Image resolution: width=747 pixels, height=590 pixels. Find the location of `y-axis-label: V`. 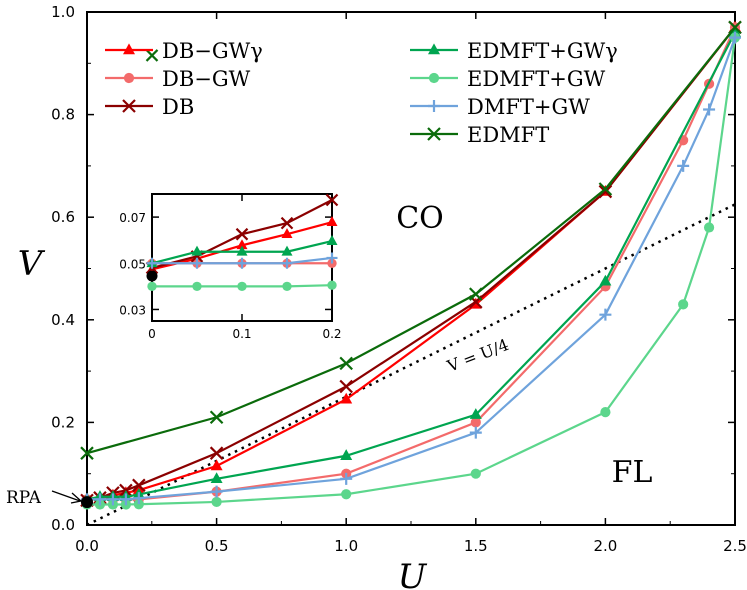

y-axis-label: V is located at coordinates (32, 264).